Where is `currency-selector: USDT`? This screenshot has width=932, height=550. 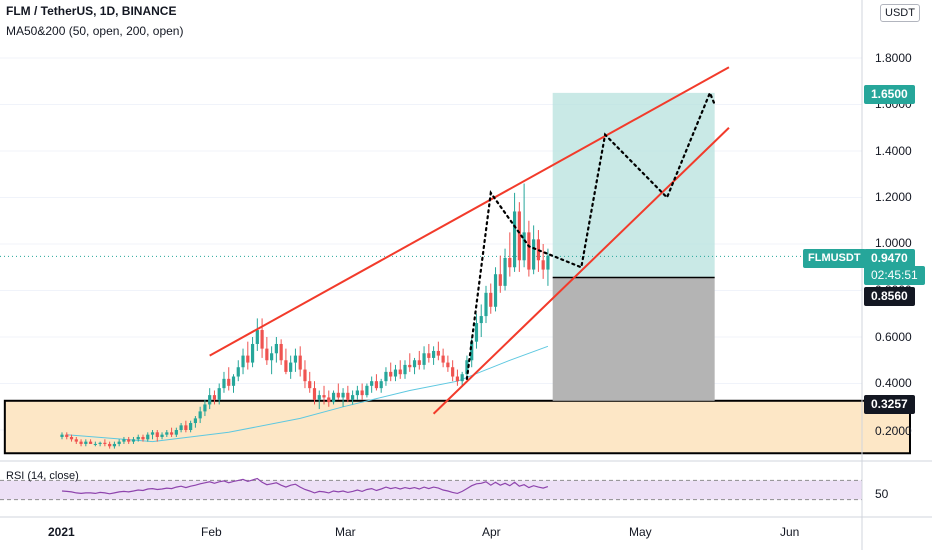
currency-selector: USDT is located at coordinates (900, 13).